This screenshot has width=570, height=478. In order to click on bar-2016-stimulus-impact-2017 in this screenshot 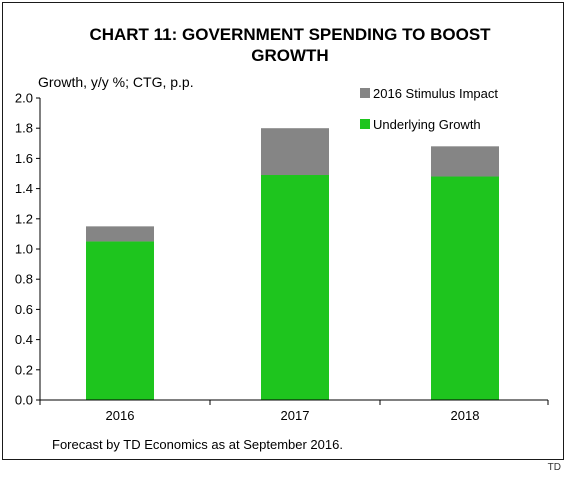, I will do `click(295, 152)`.